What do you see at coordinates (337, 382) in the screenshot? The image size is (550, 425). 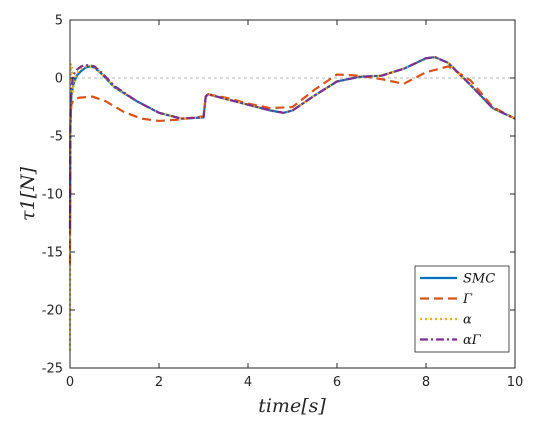 I see `x-tick-label-3: 6` at bounding box center [337, 382].